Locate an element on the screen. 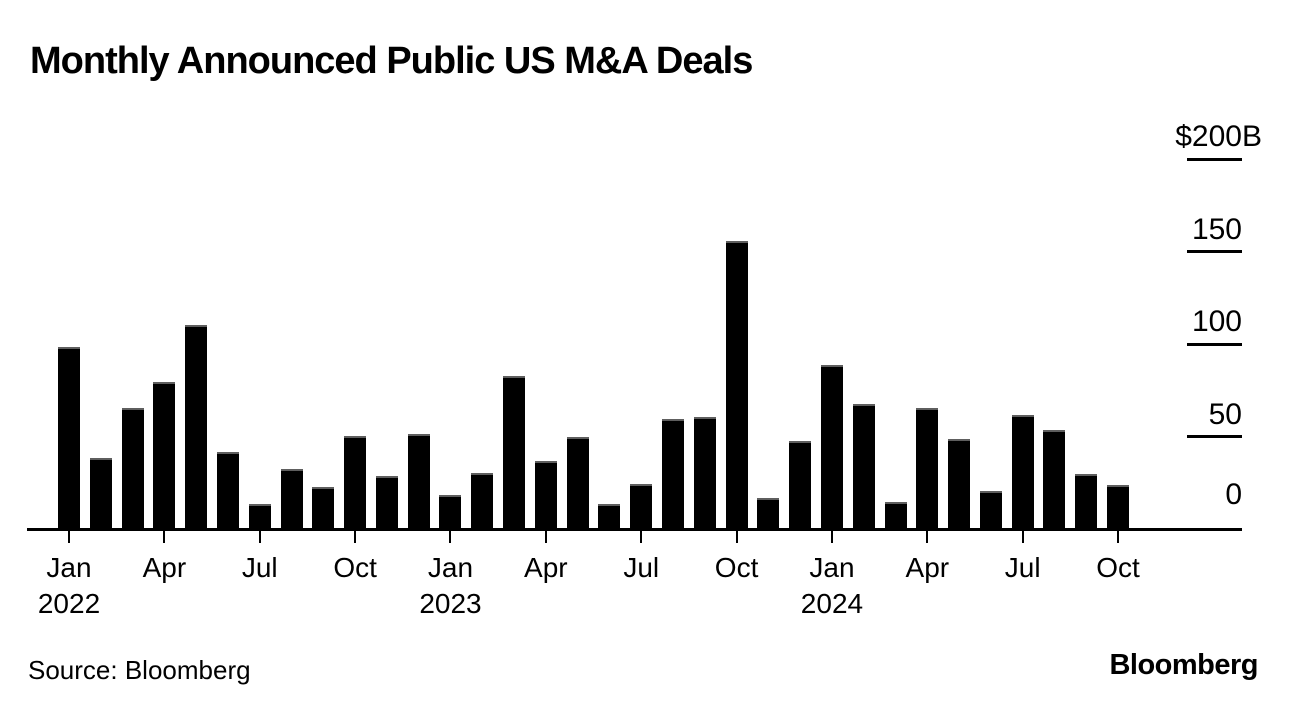 Image resolution: width=1296 pixels, height=710 pixels. y-tick-value: 150 is located at coordinates (1216, 229).